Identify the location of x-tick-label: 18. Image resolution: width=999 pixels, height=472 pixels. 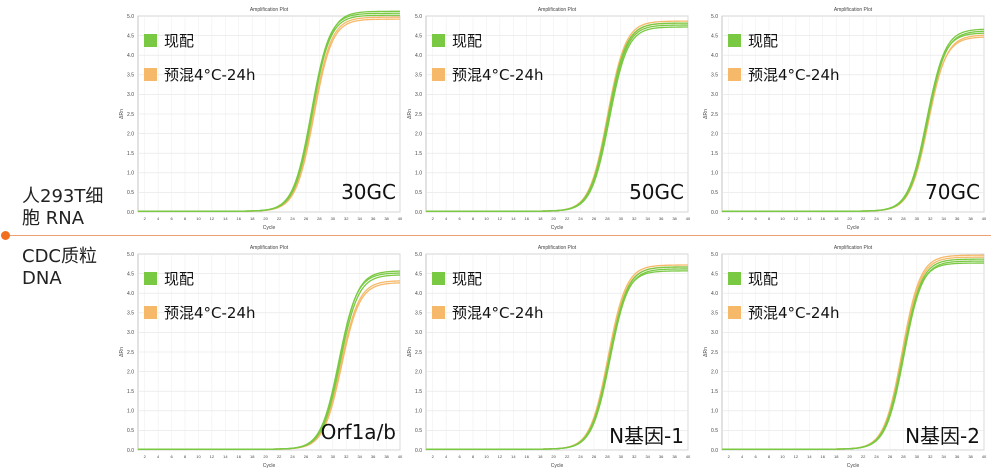
(836, 218).